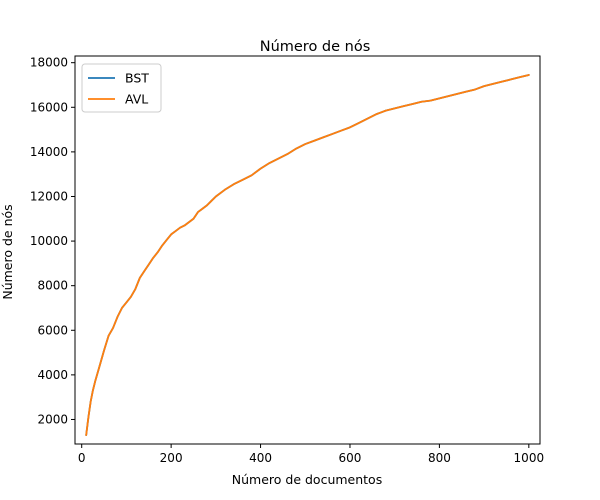 The height and width of the screenshot is (500, 600). I want to click on x-tick-label: 1000, so click(529, 458).